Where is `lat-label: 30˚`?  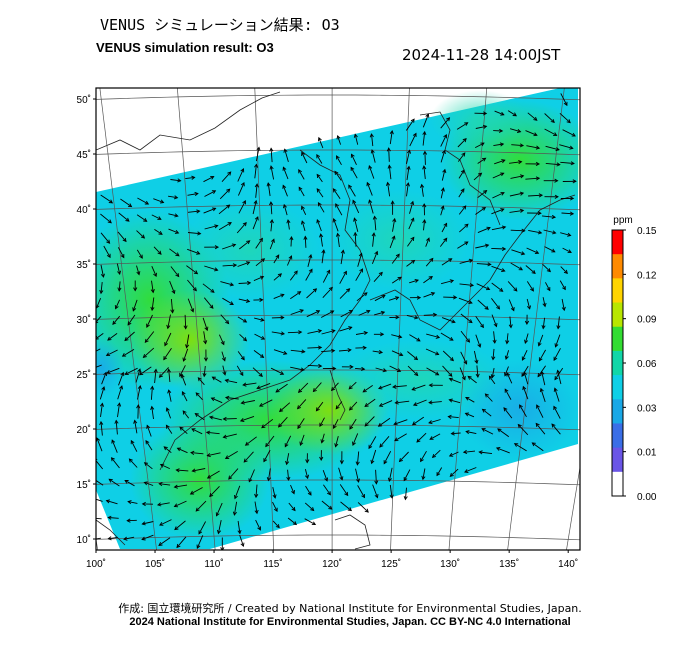
lat-label: 30˚ is located at coordinates (84, 320).